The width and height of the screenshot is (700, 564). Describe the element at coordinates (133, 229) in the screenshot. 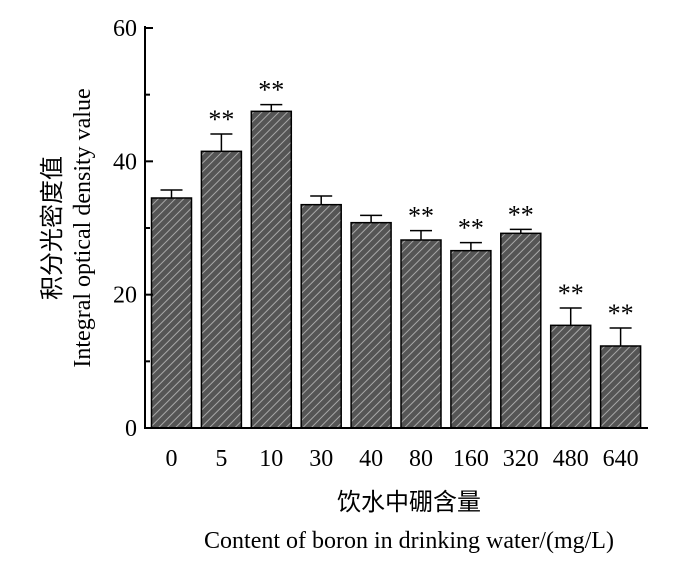

I see `y-ticks-group: 0 20 40 60` at that location.